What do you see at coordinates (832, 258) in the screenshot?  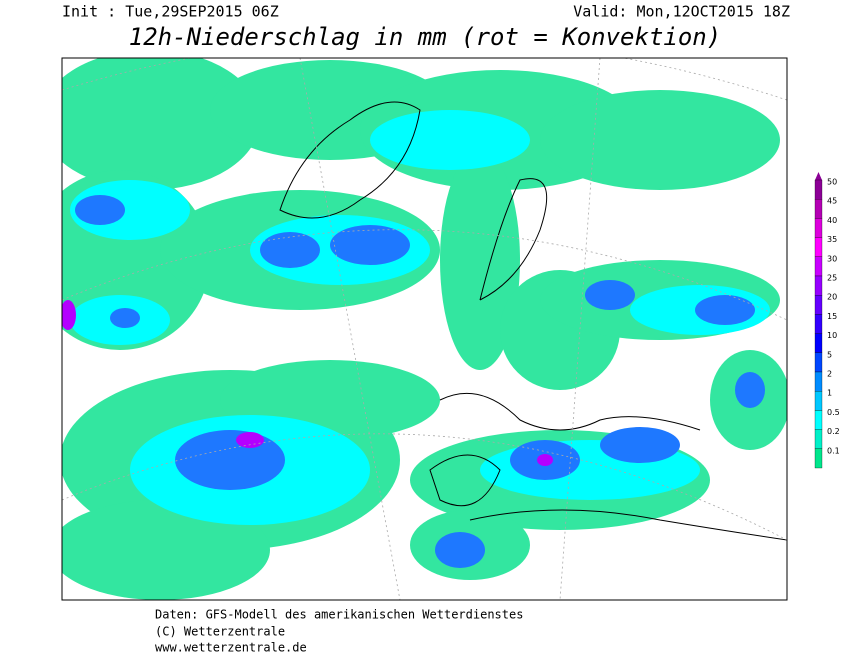 I see `legend-label: 30` at bounding box center [832, 258].